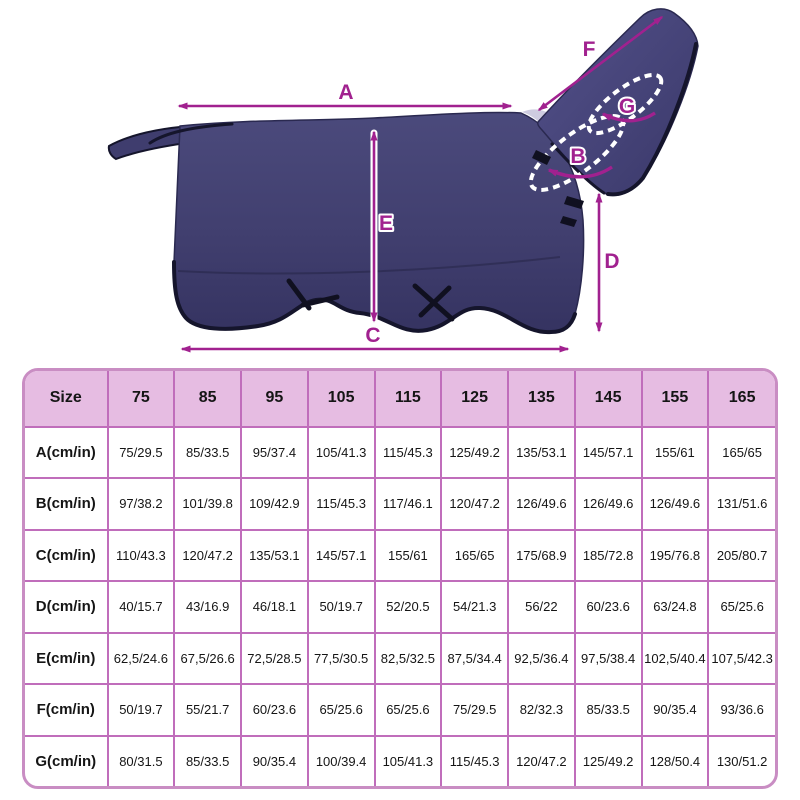 The image size is (800, 800). Describe the element at coordinates (67, 658) in the screenshot. I see `row-header: E(cm/in)` at that location.